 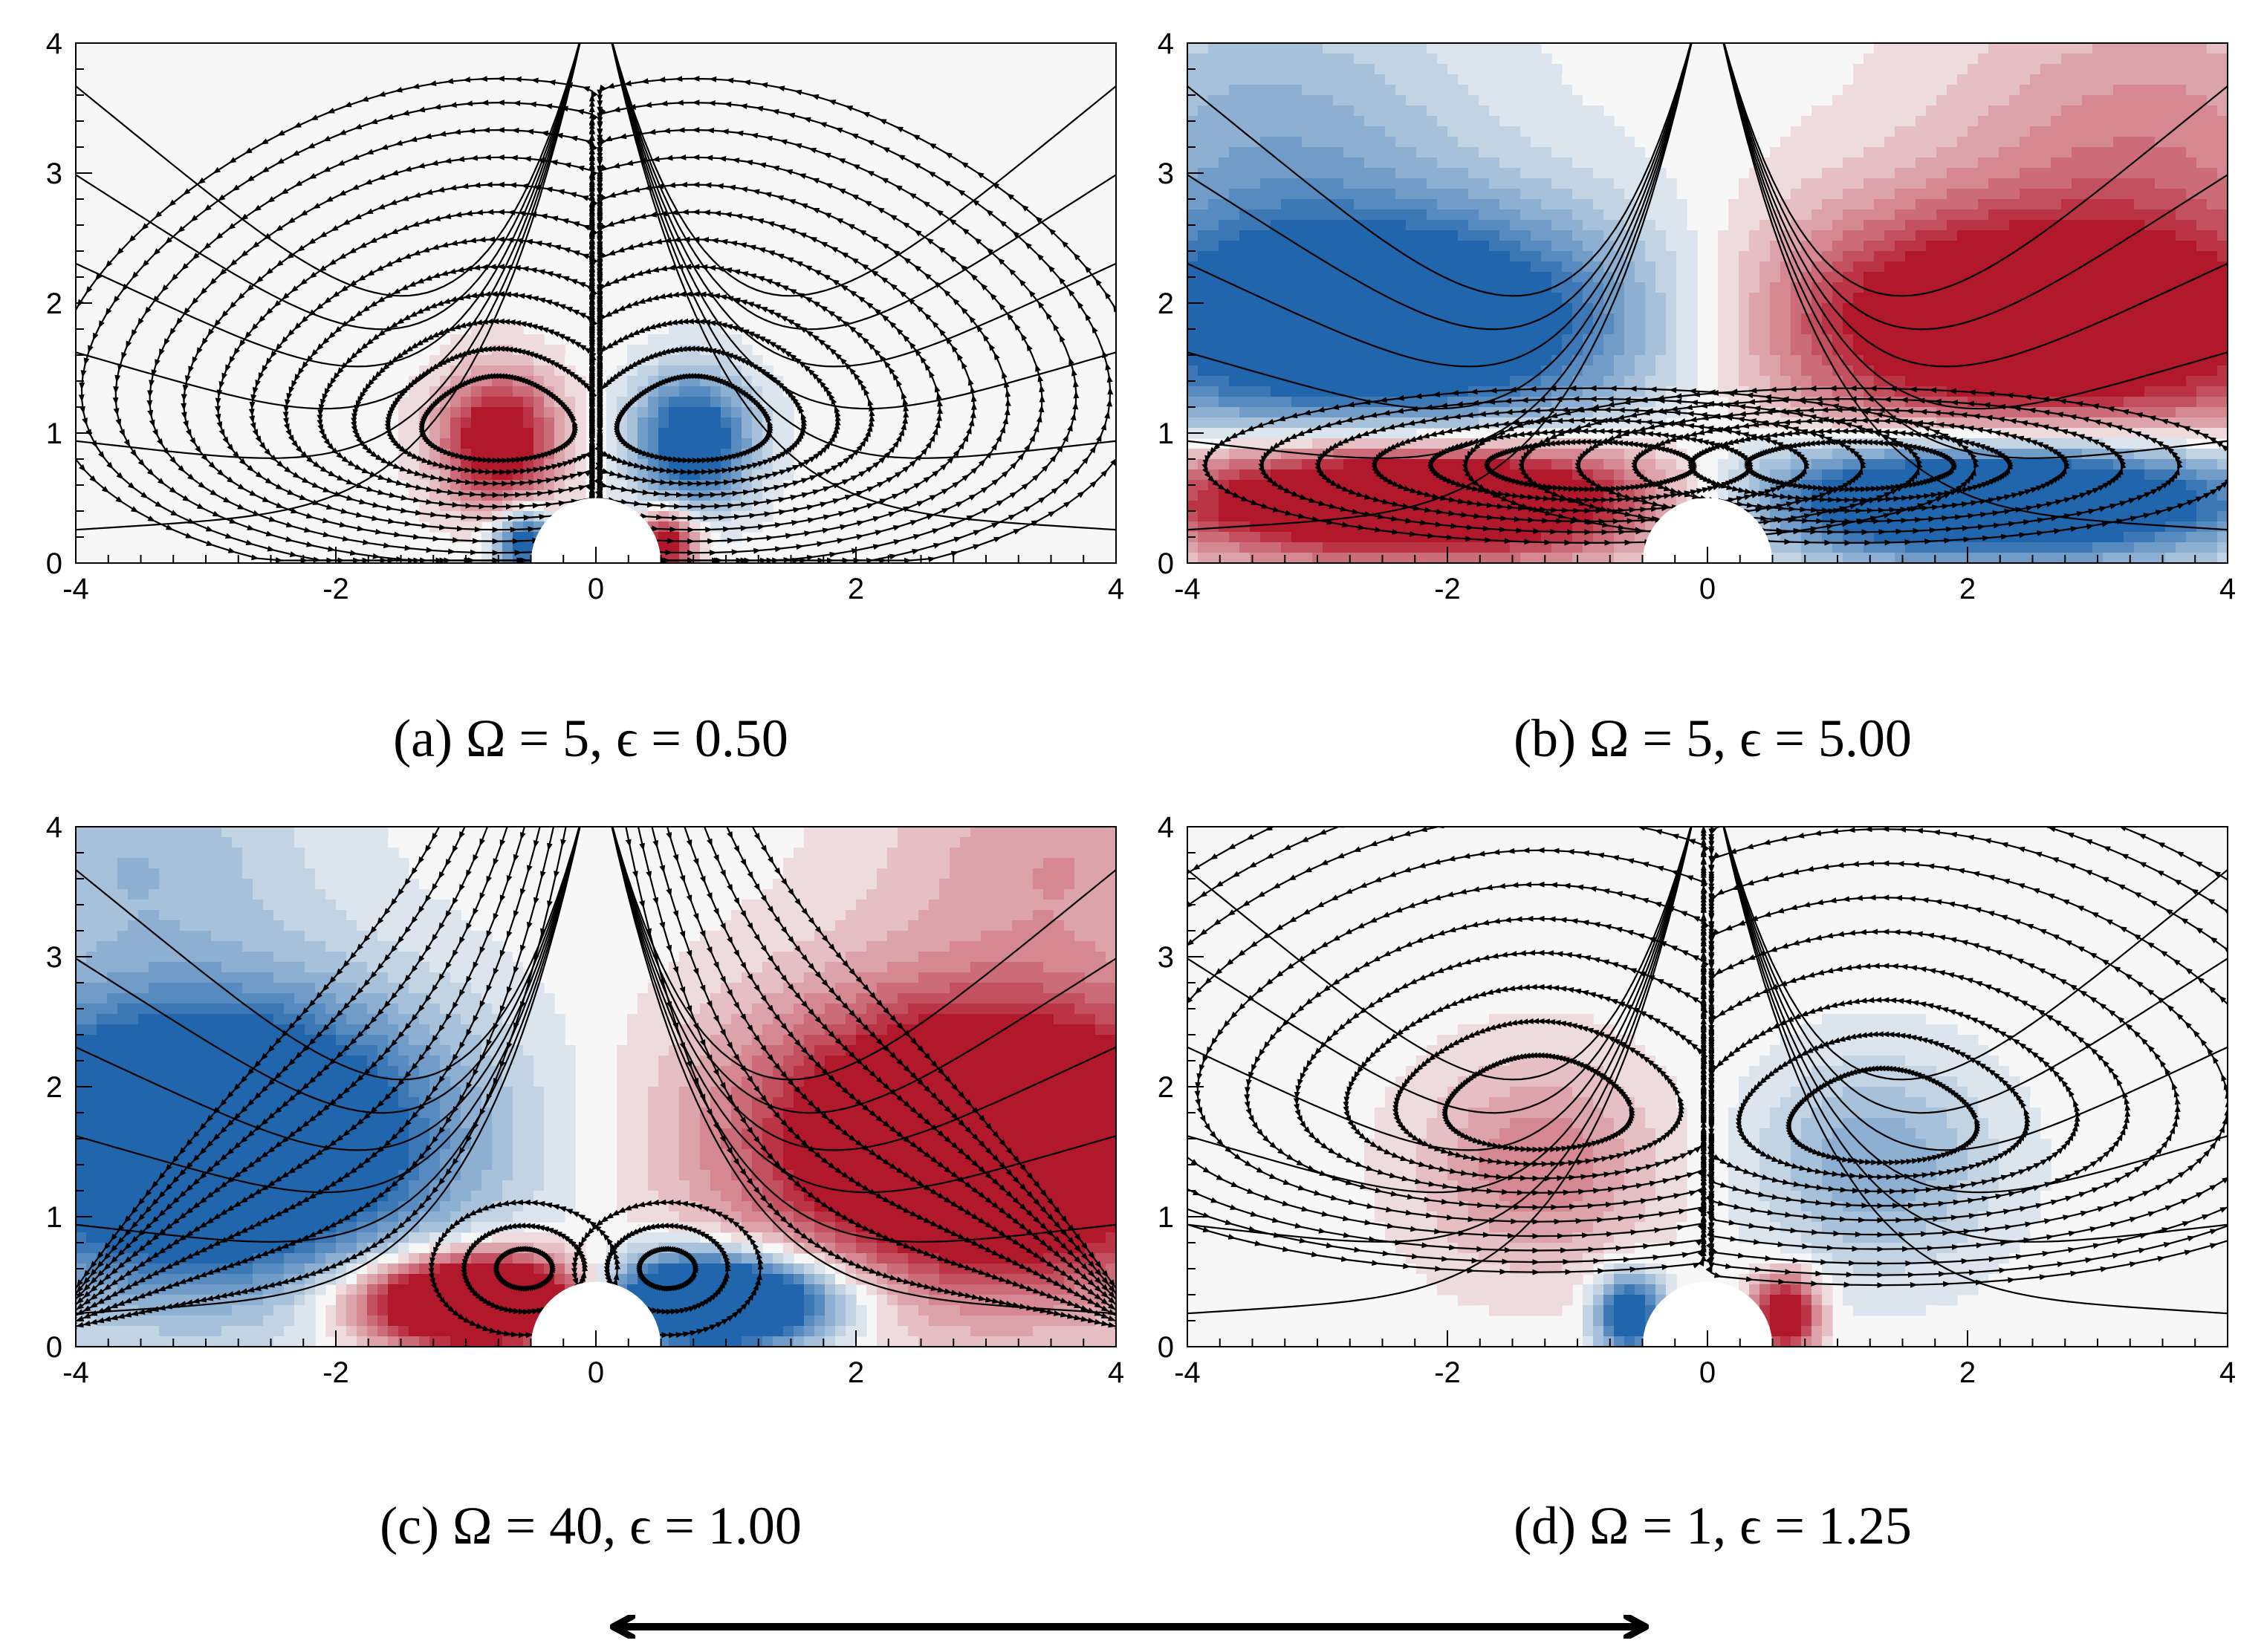 I want to click on caption-d: (d) Ω = 1, ϵ = 1.25, so click(x=1713, y=1526).